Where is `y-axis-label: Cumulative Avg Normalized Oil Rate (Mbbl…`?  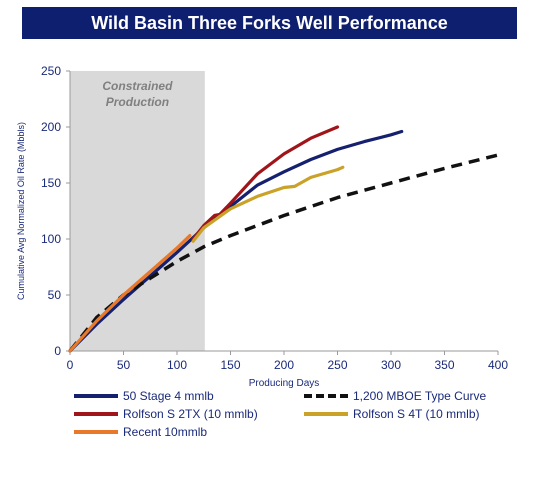 y-axis-label: Cumulative Avg Normalized Oil Rate (Mbbl… is located at coordinates (21, 211).